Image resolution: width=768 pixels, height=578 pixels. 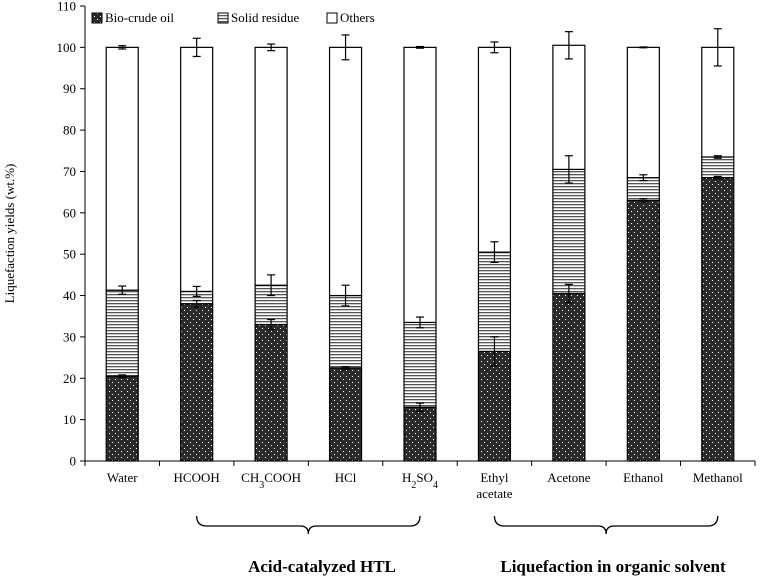 I want to click on y-tick-label: 20, so click(x=69, y=378).